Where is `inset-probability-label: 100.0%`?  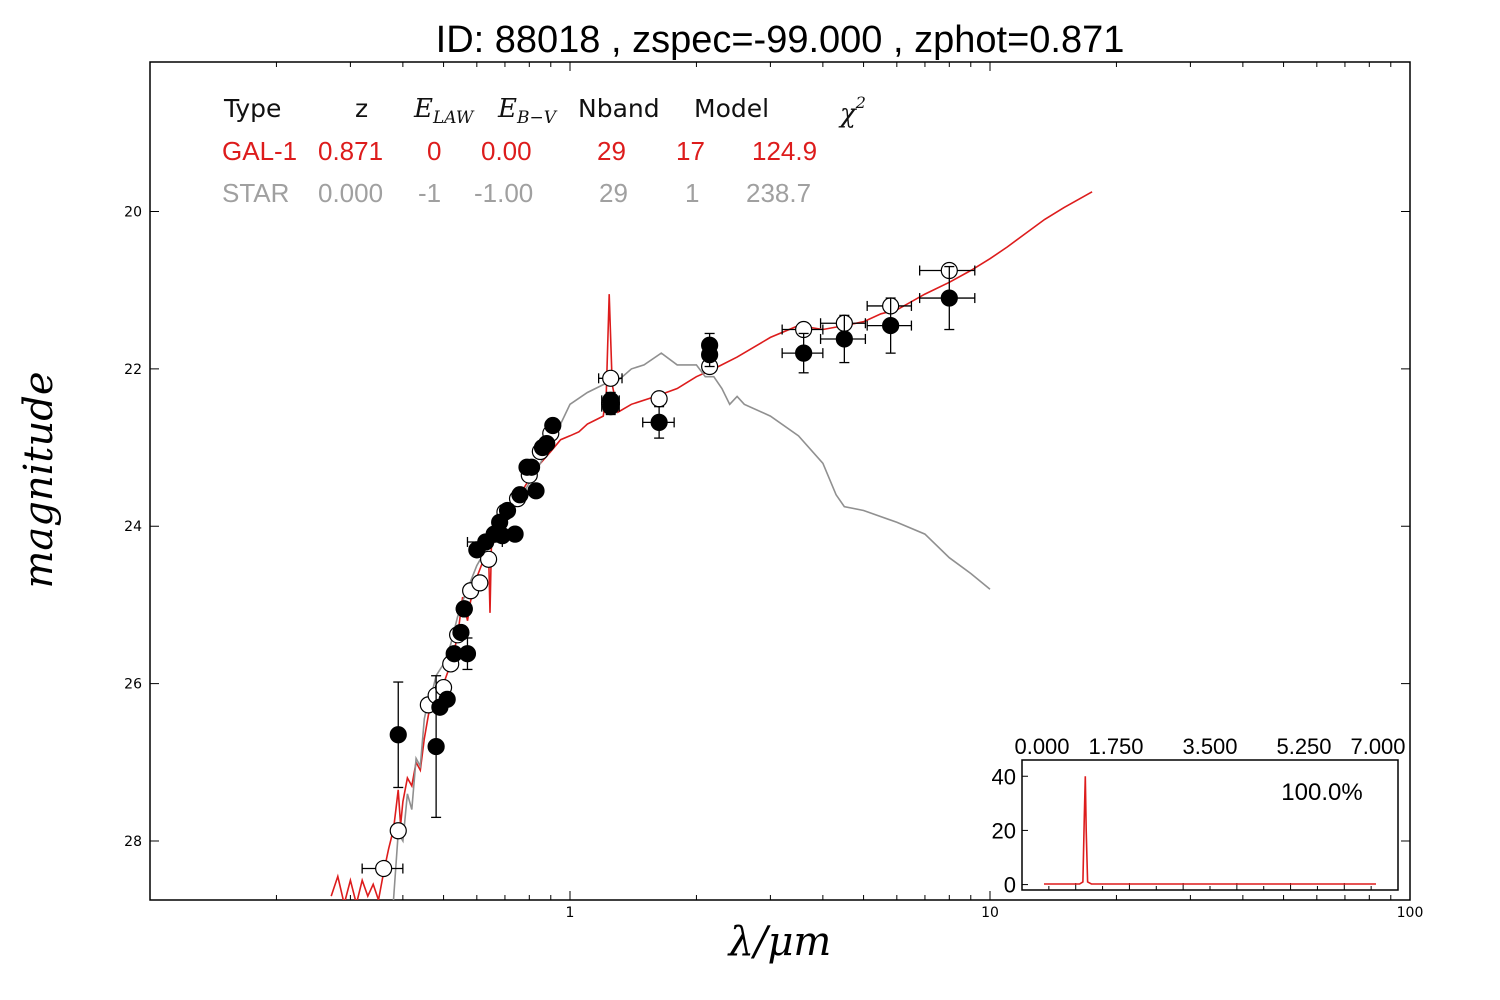 inset-probability-label: 100.0% is located at coordinates (1321, 792).